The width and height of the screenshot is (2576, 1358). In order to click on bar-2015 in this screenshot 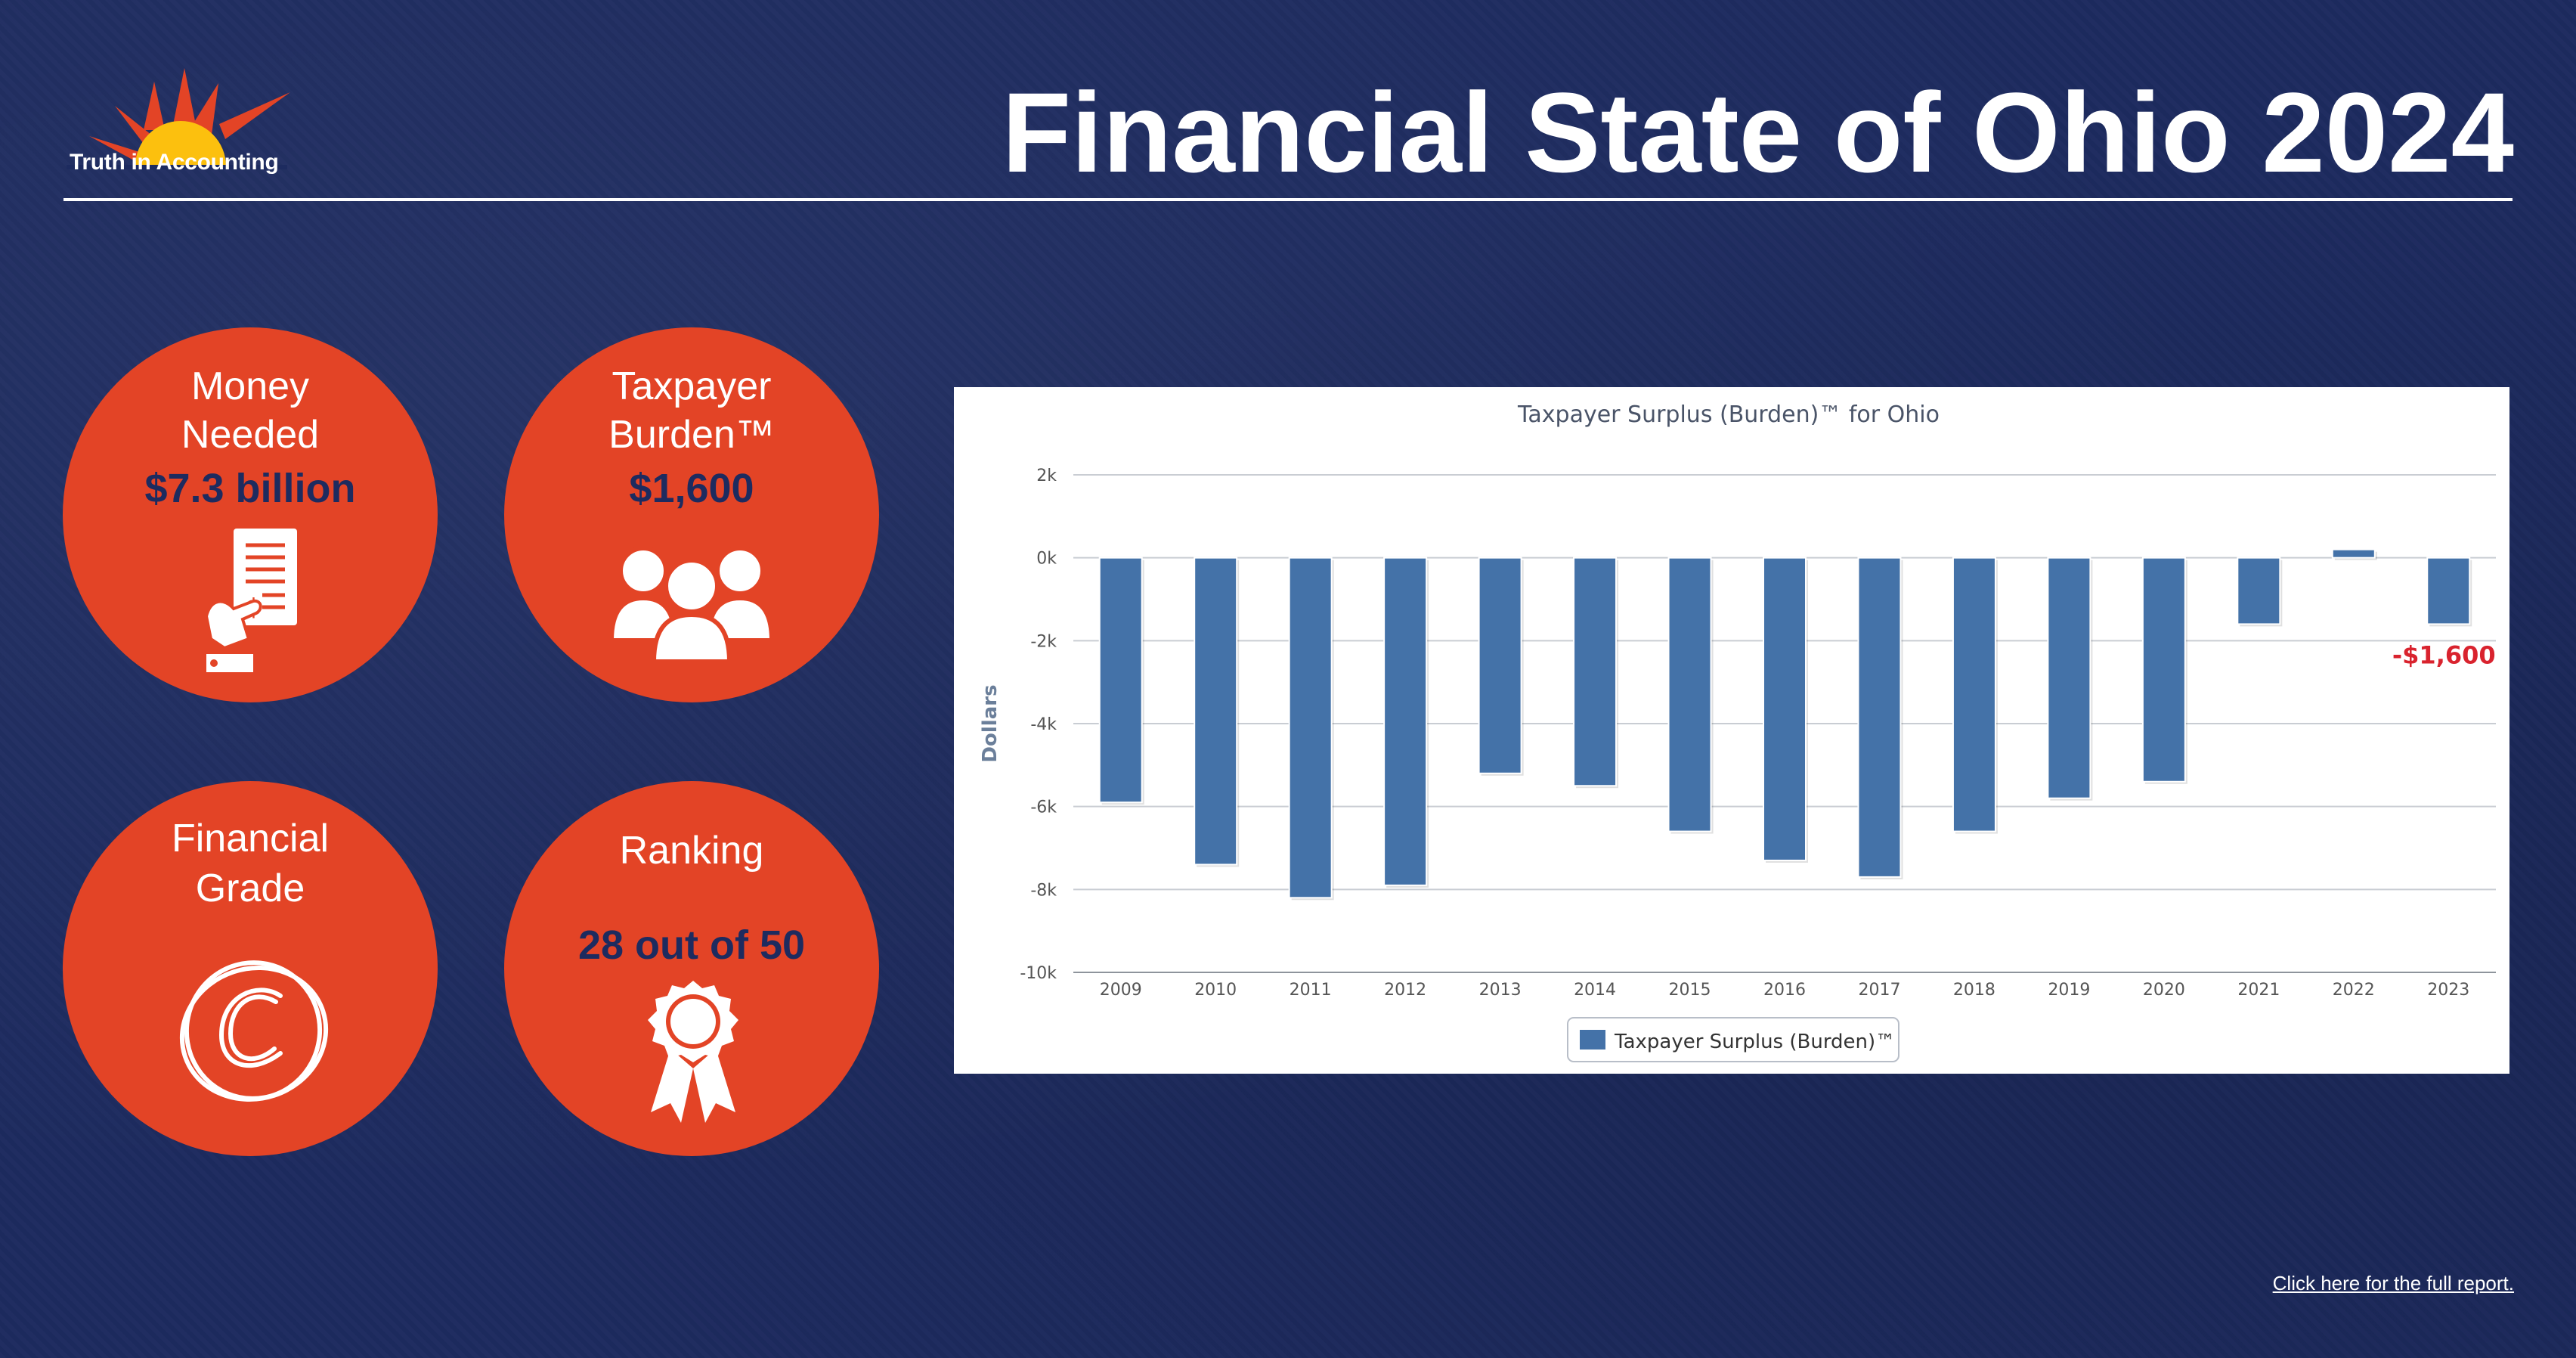, I will do `click(1689, 694)`.